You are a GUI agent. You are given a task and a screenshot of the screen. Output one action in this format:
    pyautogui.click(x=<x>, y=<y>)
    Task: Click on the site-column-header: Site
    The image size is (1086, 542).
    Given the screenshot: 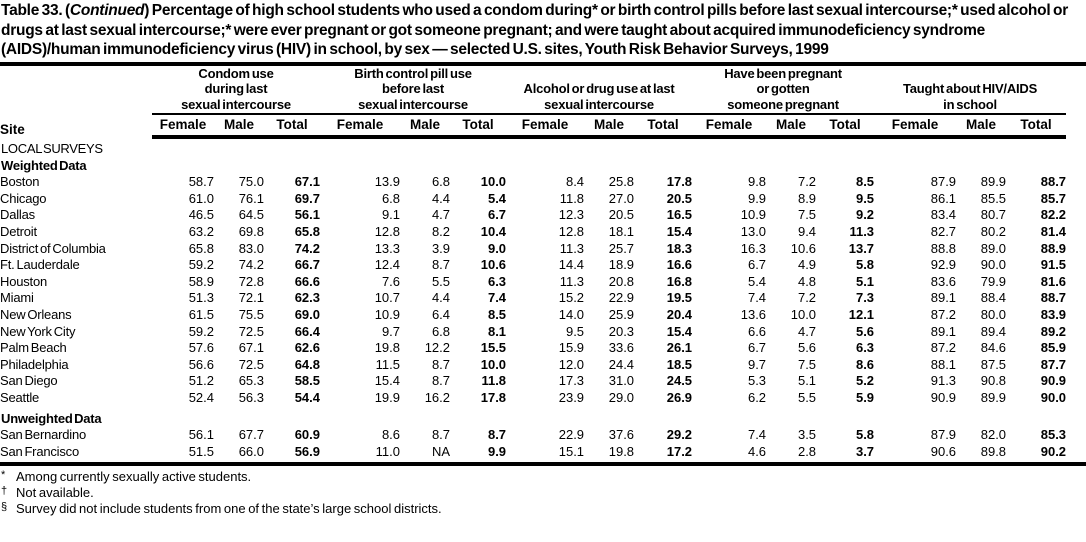 What is the action you would take?
    pyautogui.click(x=12, y=129)
    